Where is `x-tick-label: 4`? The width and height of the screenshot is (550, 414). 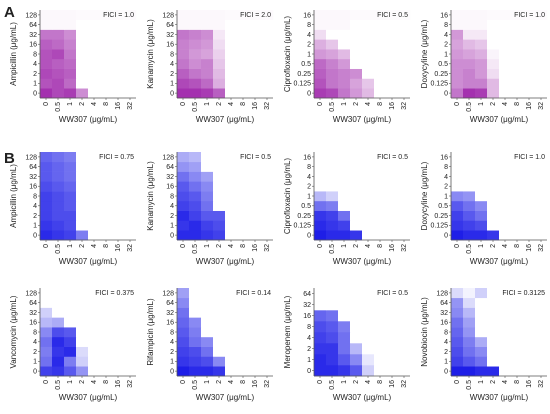
x-tick-label: 4 is located at coordinates (505, 104).